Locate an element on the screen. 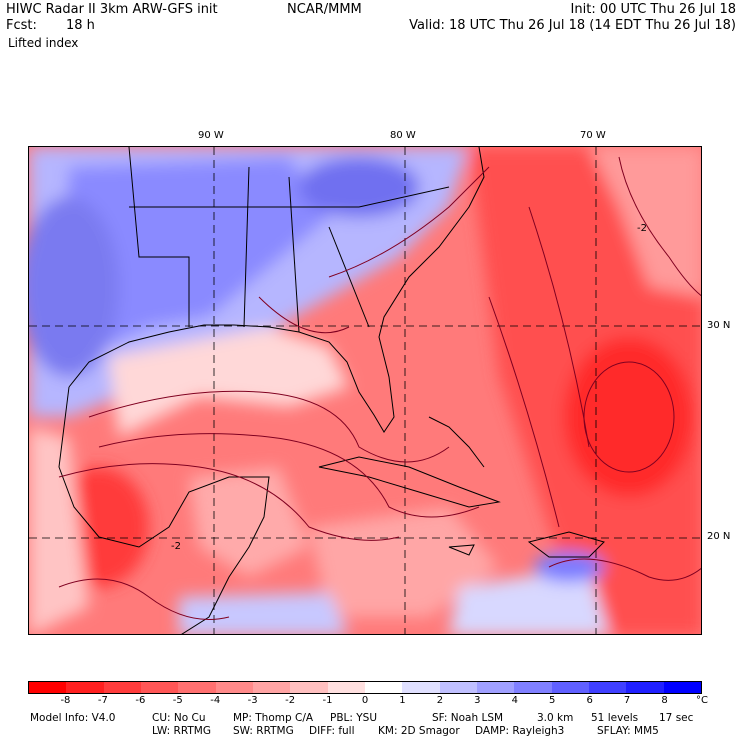 This screenshot has width=740, height=740. cuba-outline is located at coordinates (409, 482).